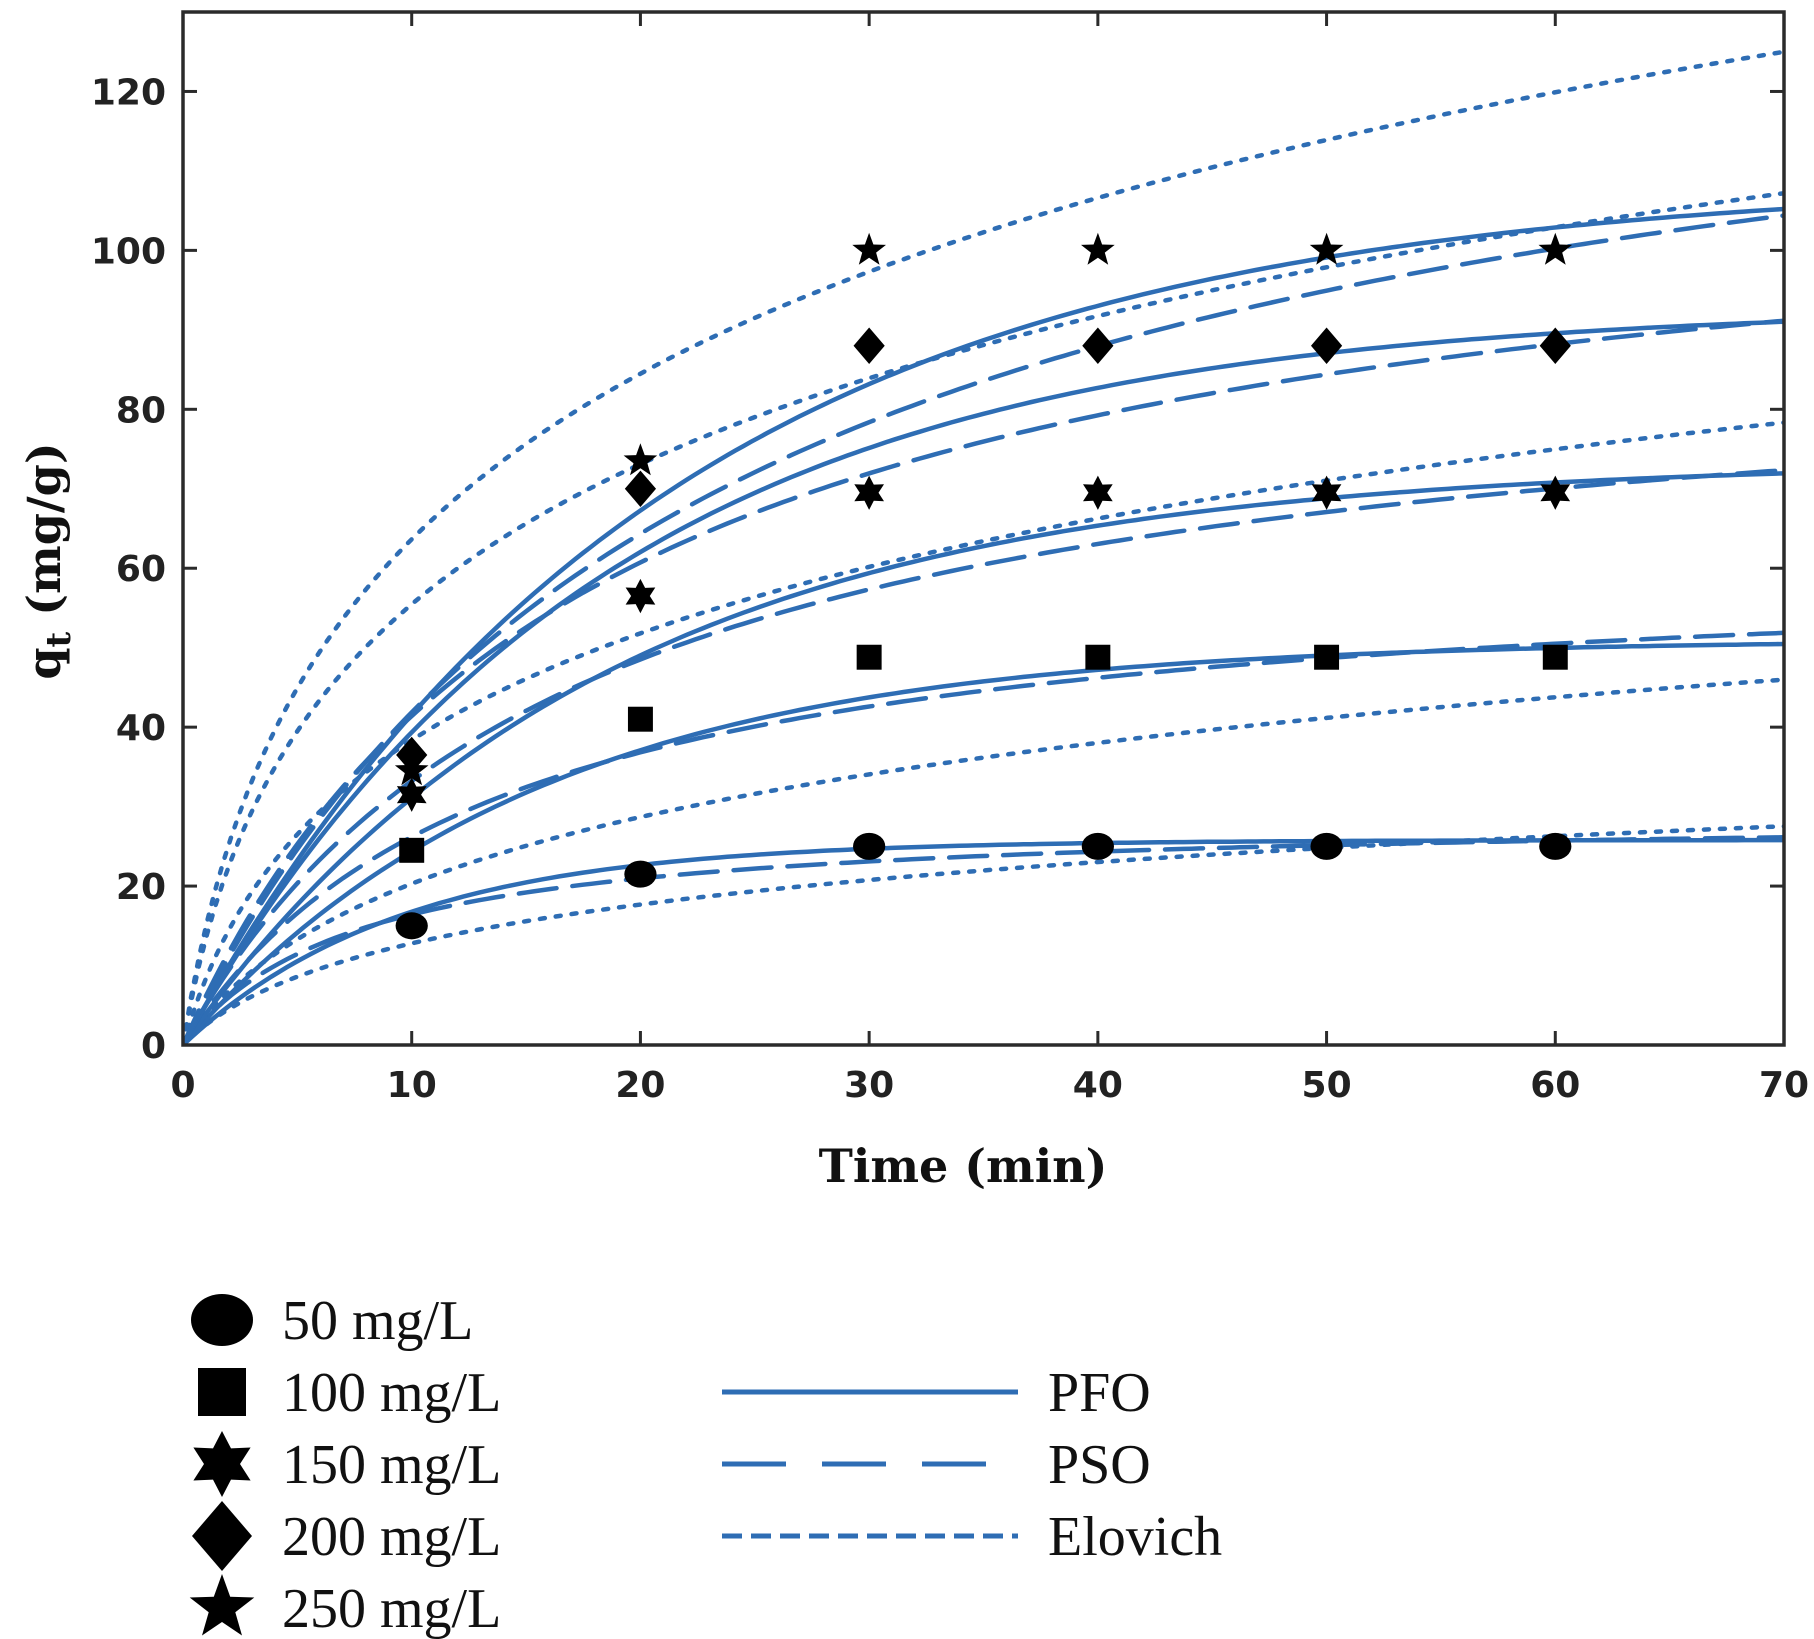 The image size is (1814, 1639). Describe the element at coordinates (182, 1085) in the screenshot. I see `x-tick-label: 0` at that location.